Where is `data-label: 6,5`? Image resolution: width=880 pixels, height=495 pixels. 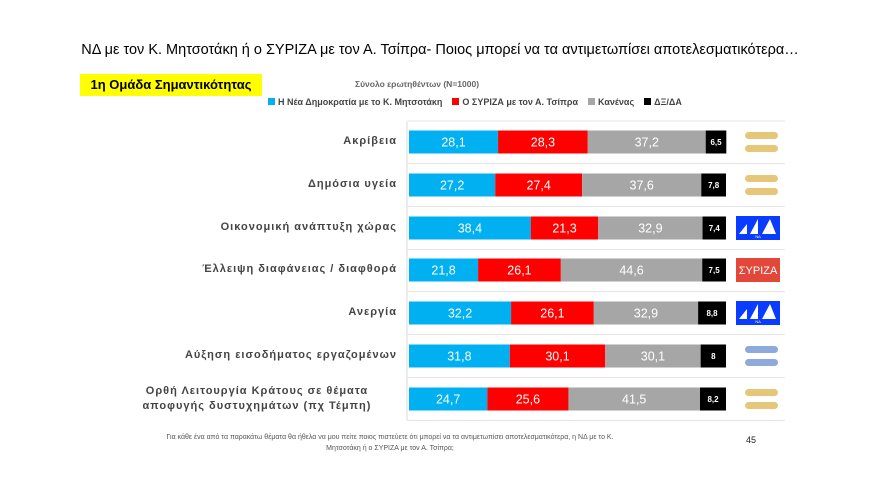 data-label: 6,5 is located at coordinates (716, 142).